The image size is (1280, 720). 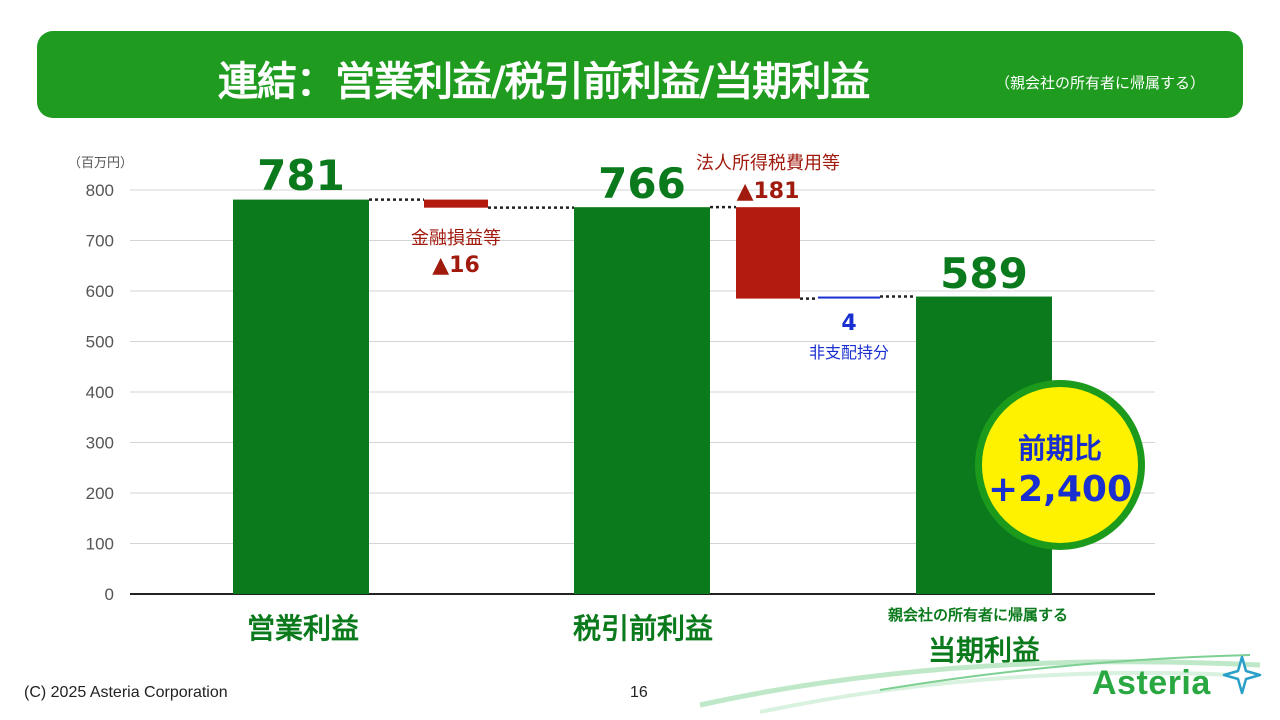 What do you see at coordinates (643, 628) in the screenshot?
I see `x-category-label: 税引前利益` at bounding box center [643, 628].